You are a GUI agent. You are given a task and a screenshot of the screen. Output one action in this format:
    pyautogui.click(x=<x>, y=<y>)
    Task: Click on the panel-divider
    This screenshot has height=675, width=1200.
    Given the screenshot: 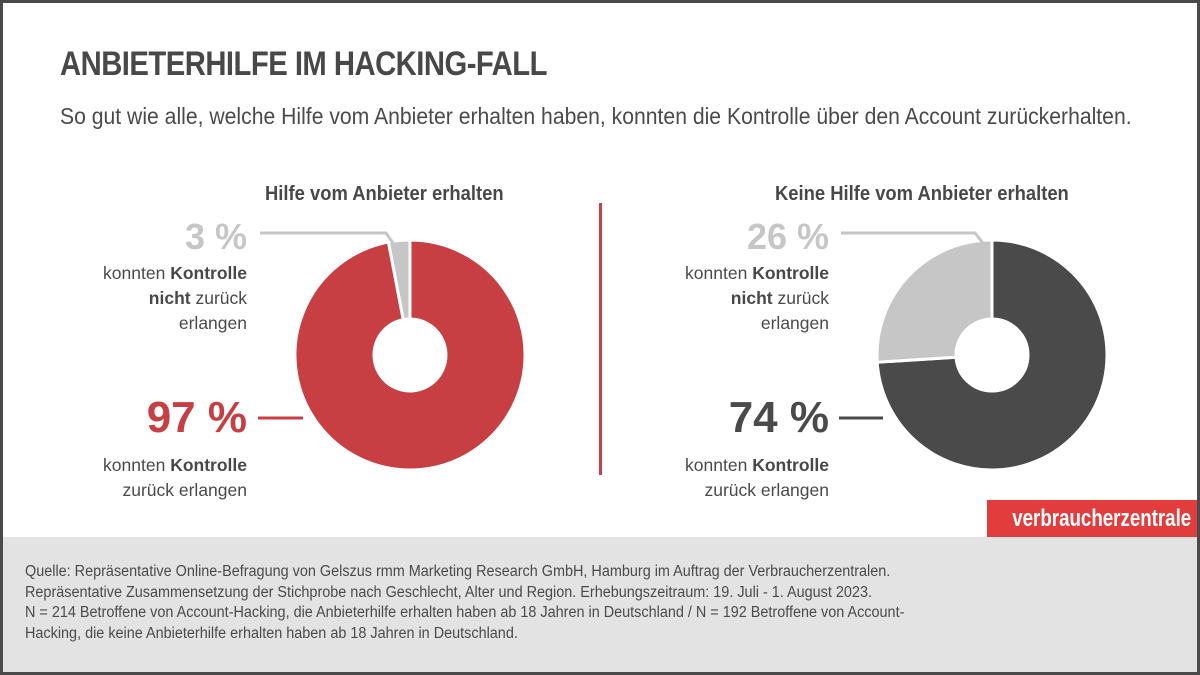 What is the action you would take?
    pyautogui.click(x=600, y=339)
    